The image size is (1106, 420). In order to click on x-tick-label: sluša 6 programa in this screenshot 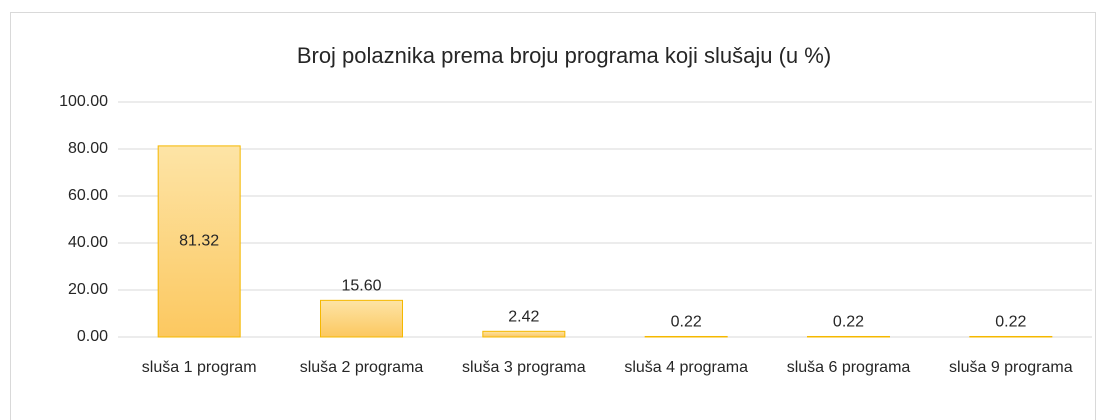, I will do `click(848, 367)`.